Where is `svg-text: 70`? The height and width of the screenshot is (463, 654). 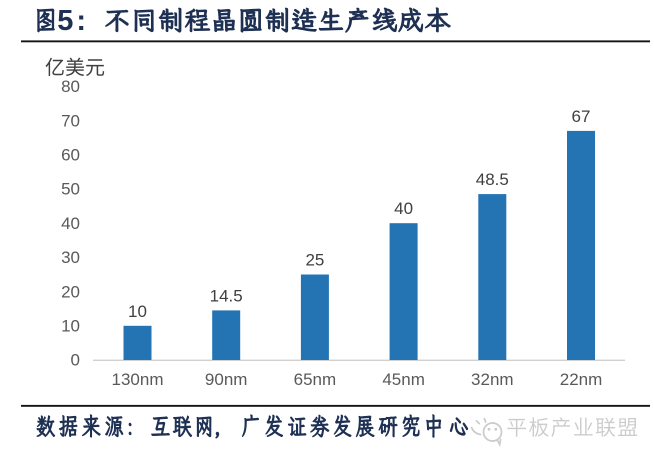
svg-text: 70 is located at coordinates (70, 120).